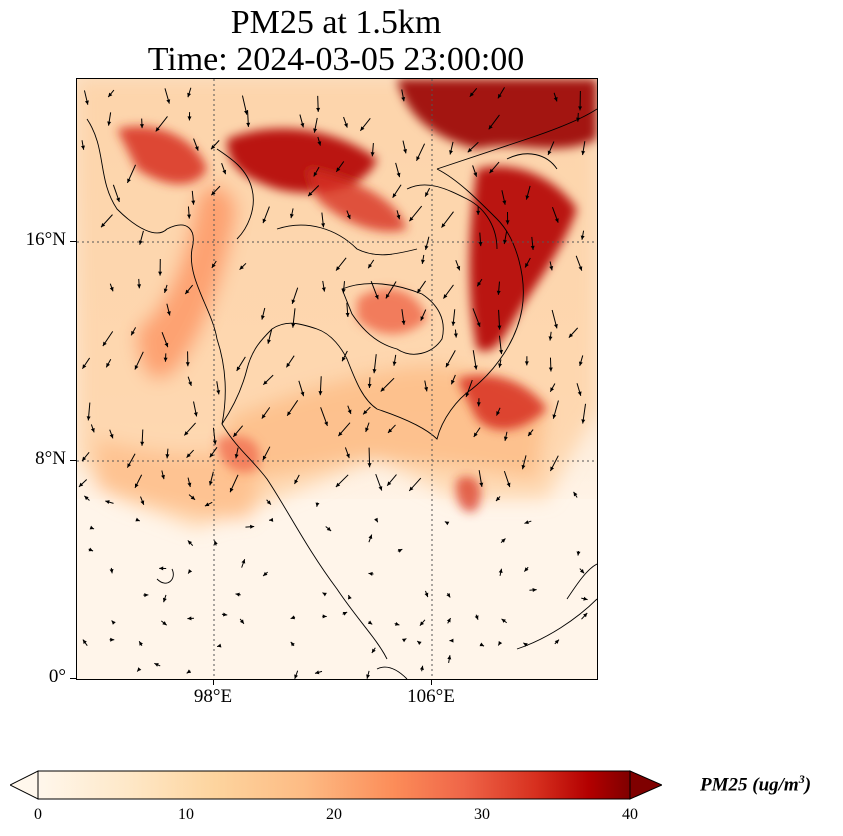 This screenshot has width=843, height=836. I want to click on colorbar-tick-10: 10, so click(186, 814).